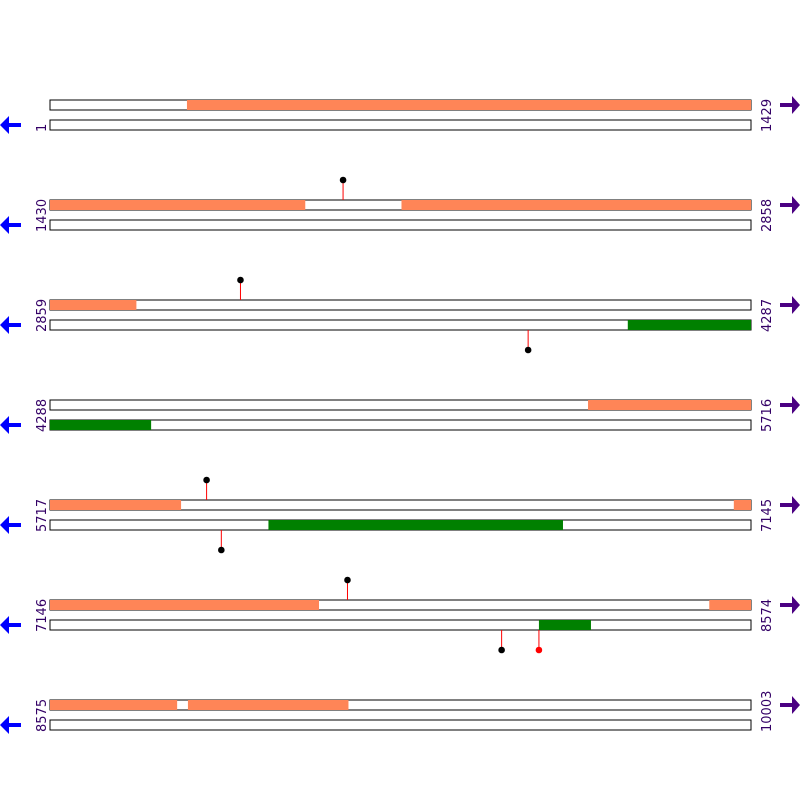 Image resolution: width=800 pixels, height=800 pixels. Describe the element at coordinates (767, 615) in the screenshot. I see `row-end-label: 8574` at that location.